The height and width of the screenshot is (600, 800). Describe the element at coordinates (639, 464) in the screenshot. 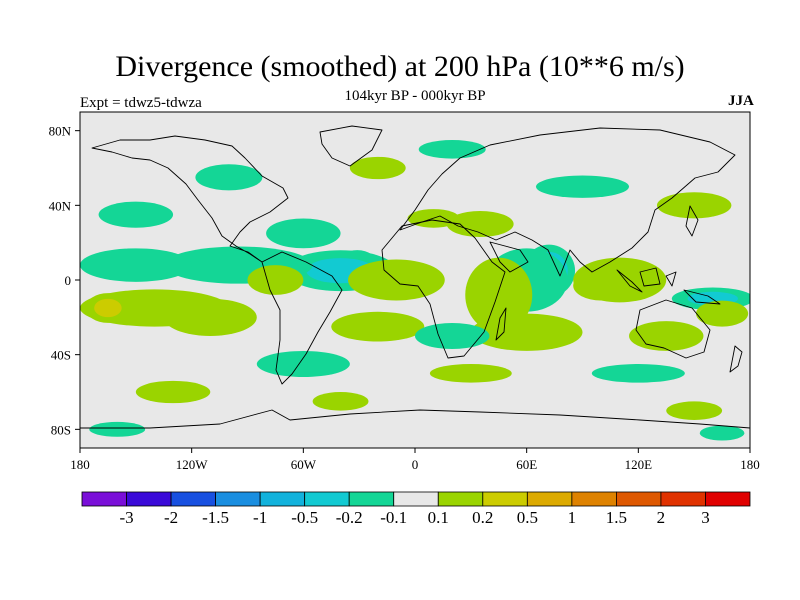

I see `lon-tick-label: 120E` at that location.